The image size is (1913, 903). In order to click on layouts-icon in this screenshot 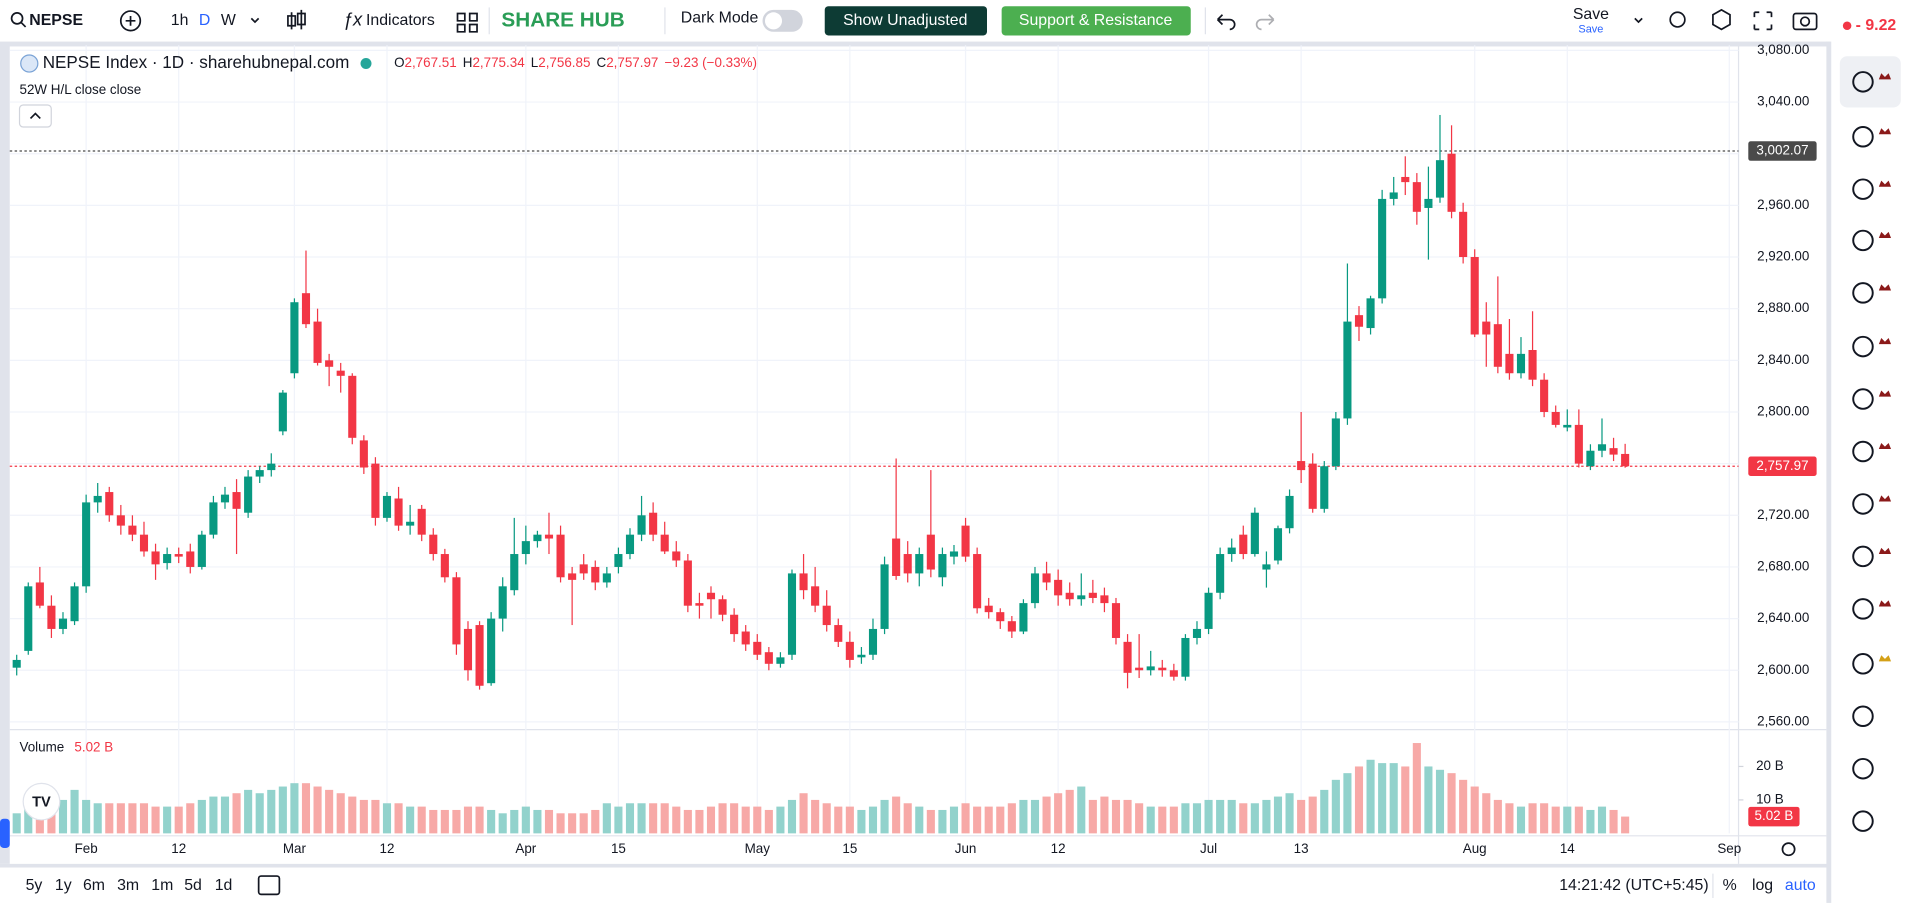, I will do `click(467, 22)`.